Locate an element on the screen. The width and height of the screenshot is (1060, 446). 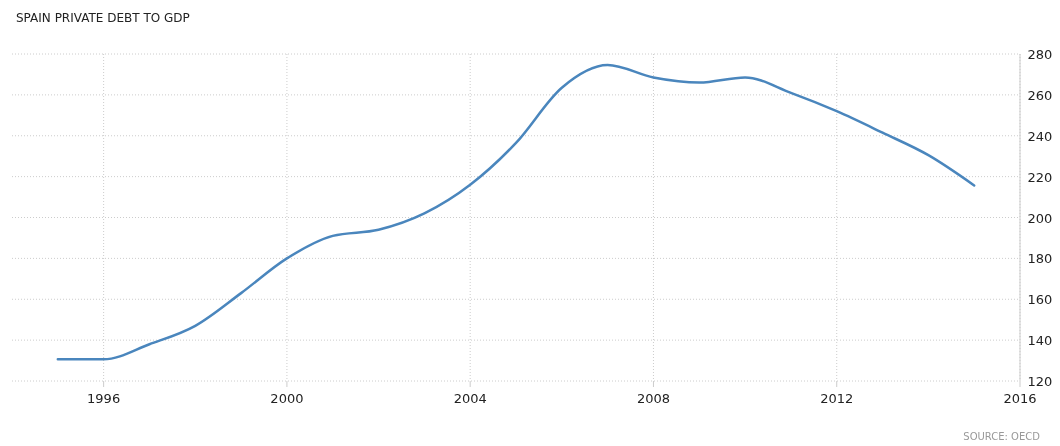
x-tick-label: 2004 is located at coordinates (470, 398).